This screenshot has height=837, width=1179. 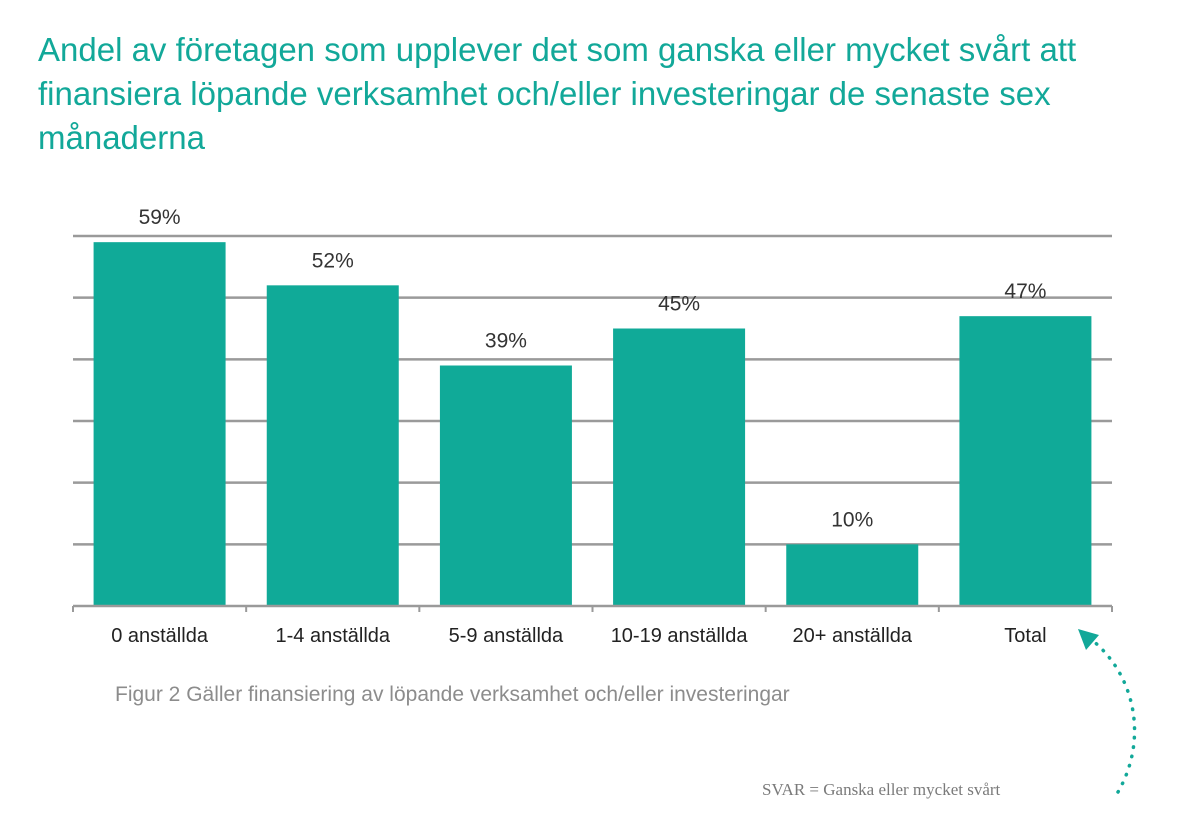 What do you see at coordinates (506, 341) in the screenshot?
I see `value-label: 39%` at bounding box center [506, 341].